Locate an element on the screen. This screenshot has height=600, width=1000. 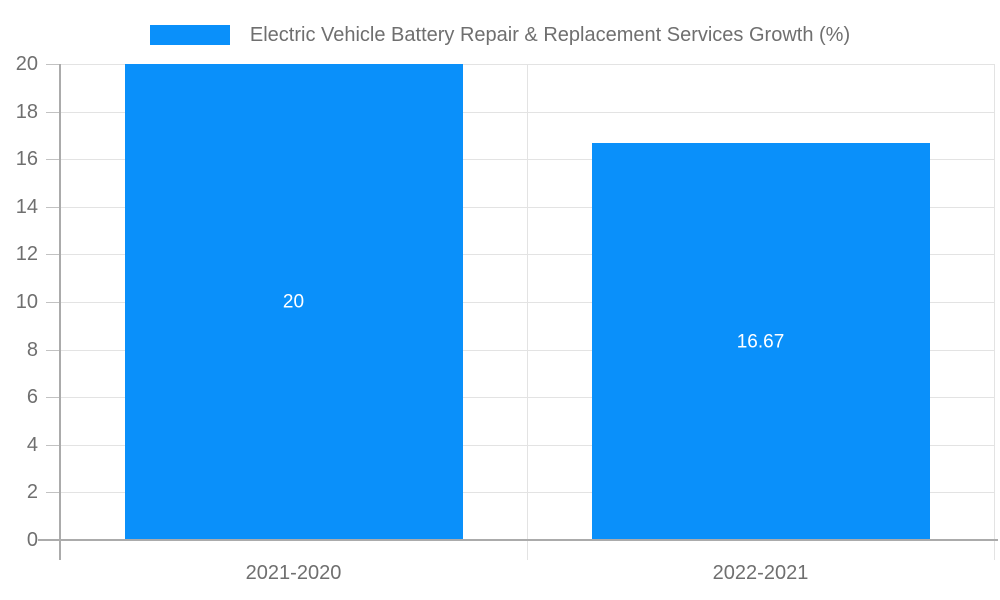
x-axis-label: 2022-2021 is located at coordinates (760, 573).